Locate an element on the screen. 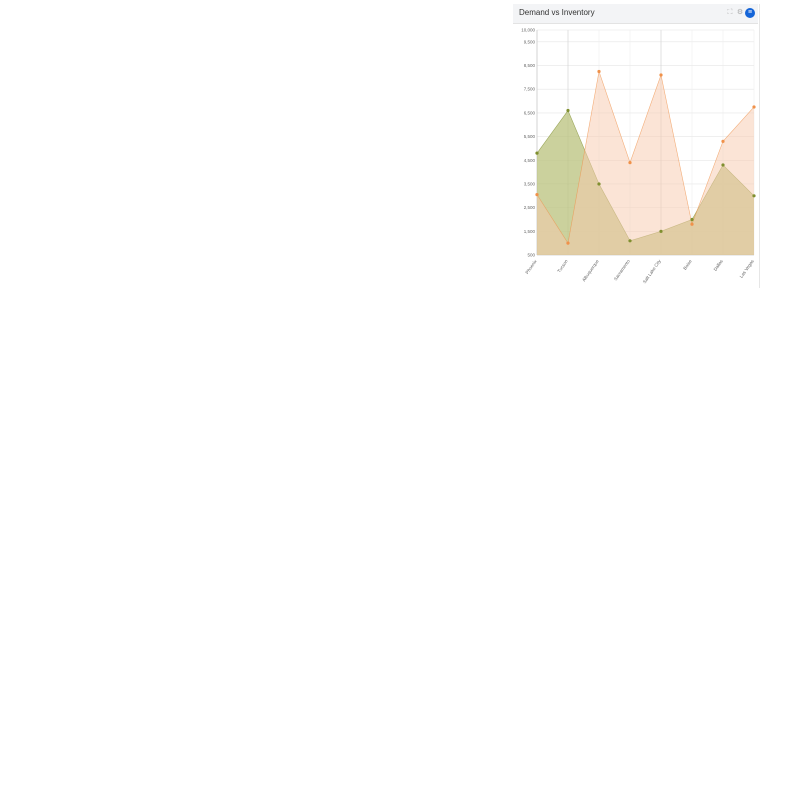  x-tick-label: Dallas is located at coordinates (719, 265).